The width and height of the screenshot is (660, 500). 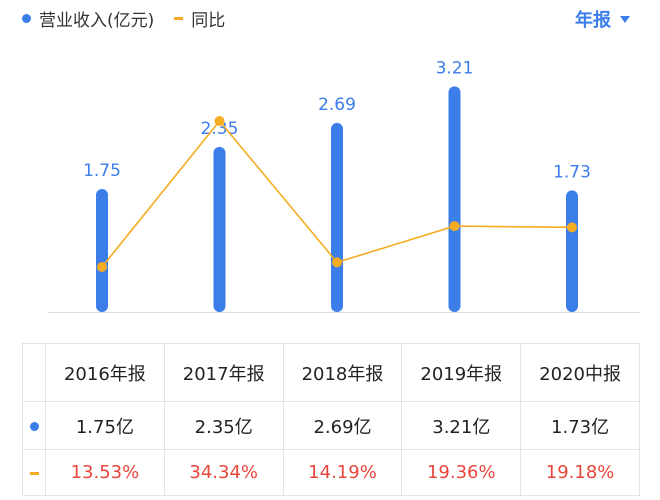 What do you see at coordinates (593, 20) in the screenshot?
I see `period-selector-label: 年报` at bounding box center [593, 20].